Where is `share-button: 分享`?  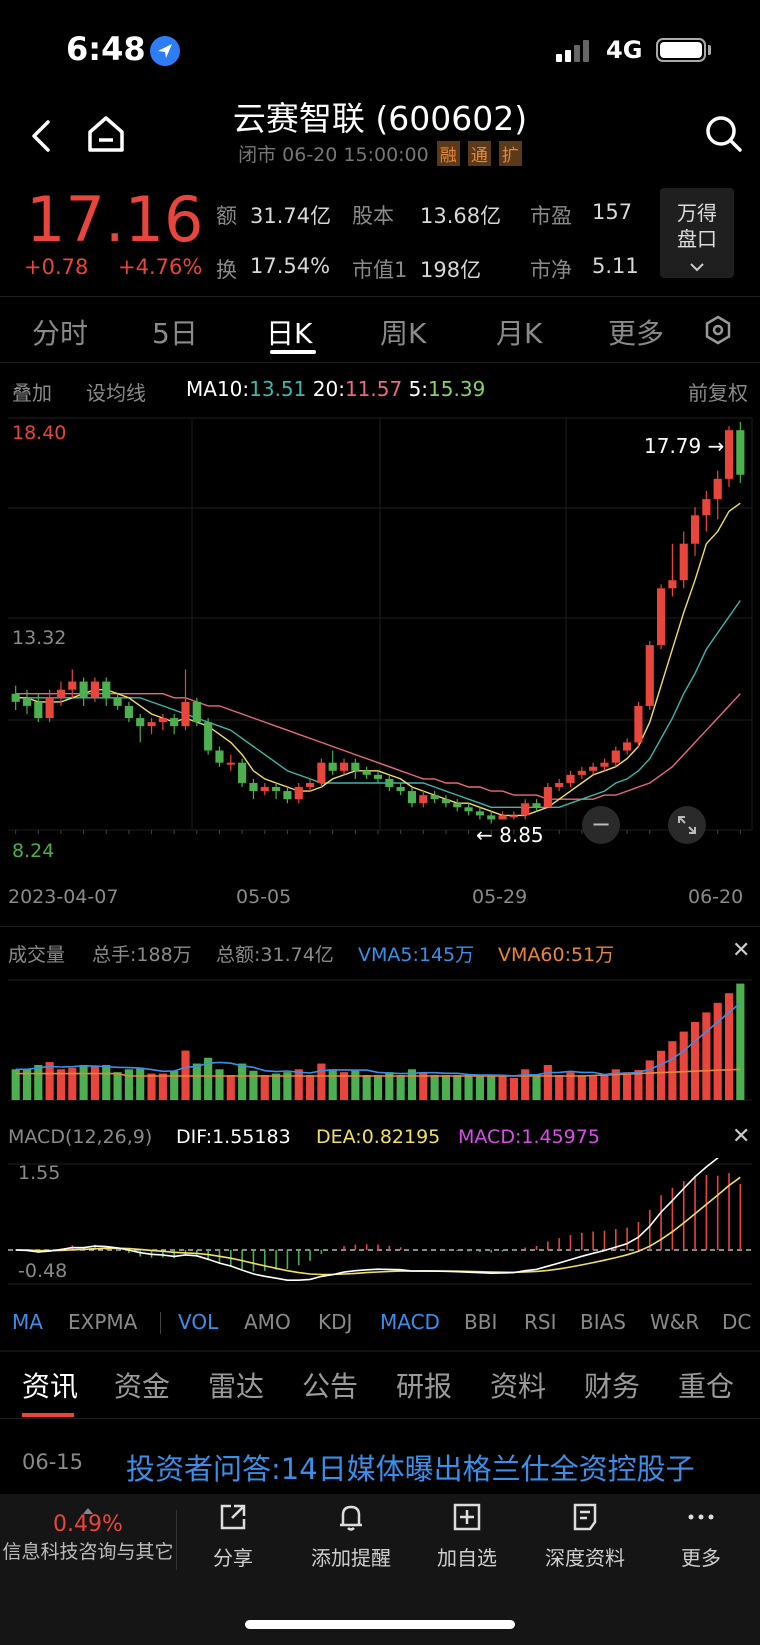
share-button: 分享 is located at coordinates (233, 1535).